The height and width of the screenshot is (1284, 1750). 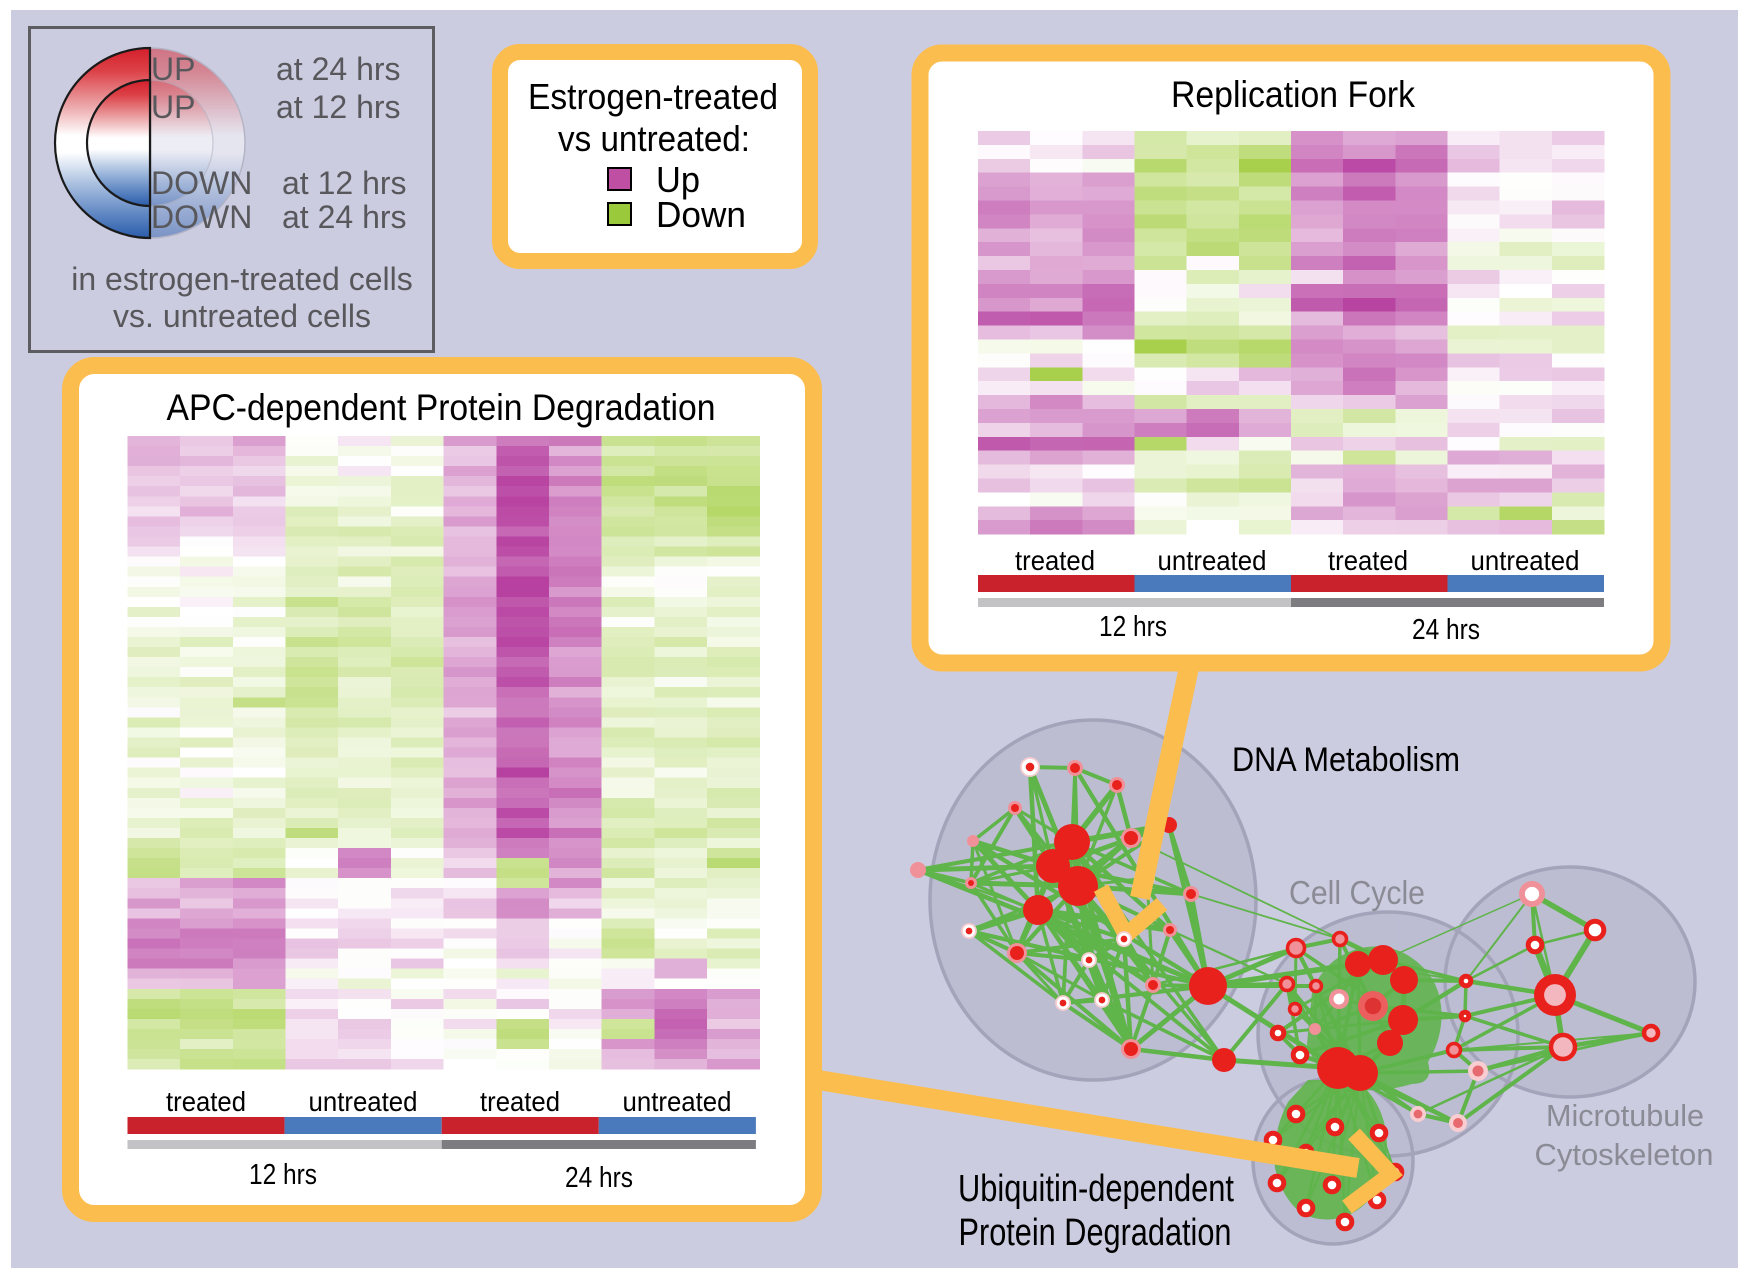 I want to click on svg-text: Cell Cycle, so click(x=1357, y=892).